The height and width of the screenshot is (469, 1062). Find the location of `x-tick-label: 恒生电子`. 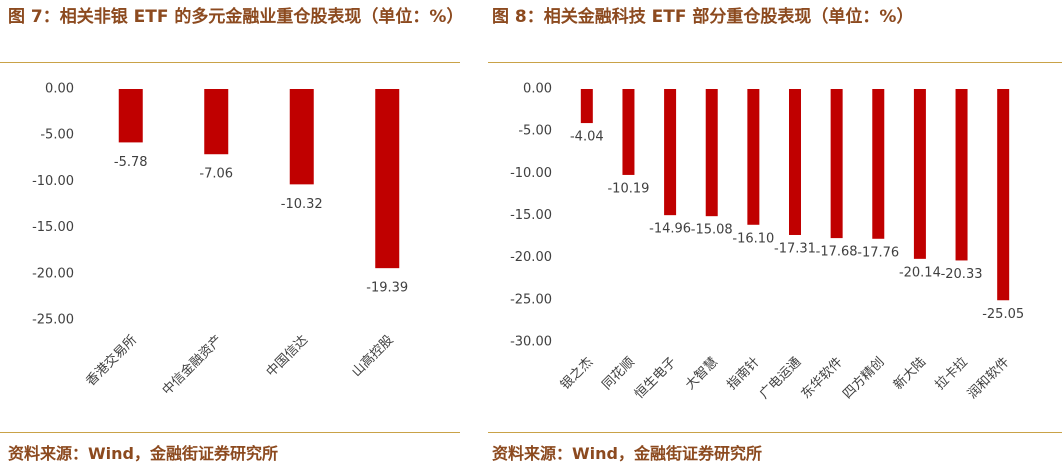

x-tick-label: 恒生电子 is located at coordinates (655, 378).